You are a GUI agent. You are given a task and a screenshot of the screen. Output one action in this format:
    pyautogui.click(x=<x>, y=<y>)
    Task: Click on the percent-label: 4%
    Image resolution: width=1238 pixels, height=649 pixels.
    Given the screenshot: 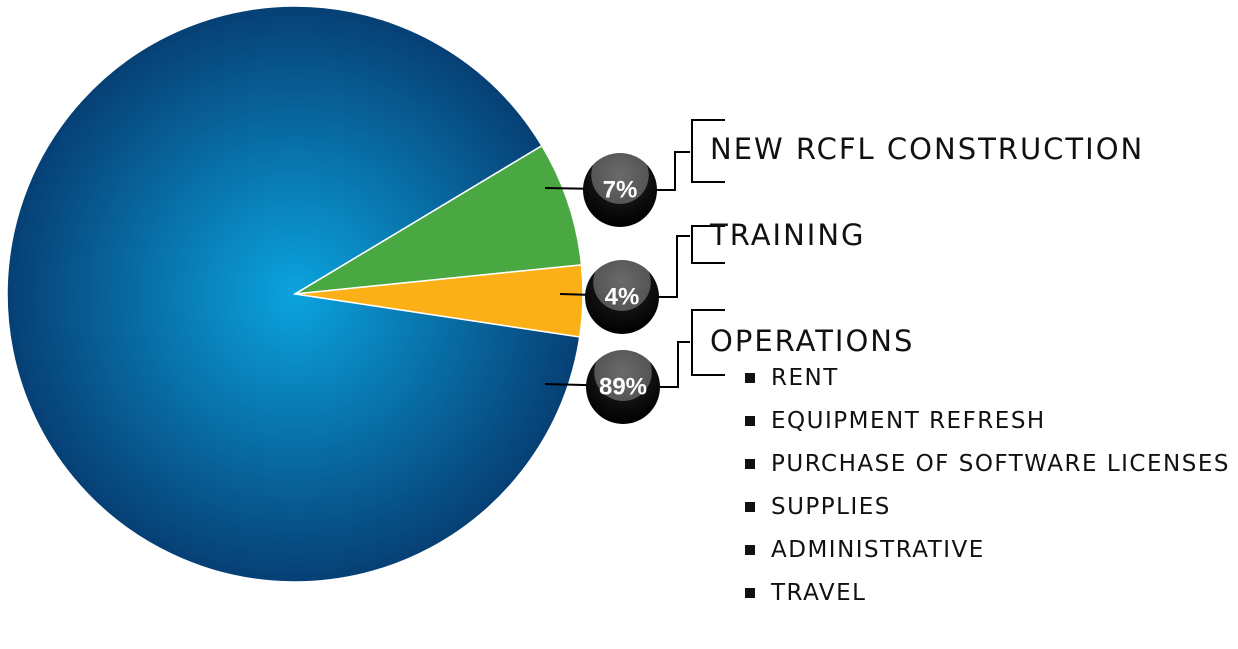 What is the action you would take?
    pyautogui.click(x=622, y=296)
    